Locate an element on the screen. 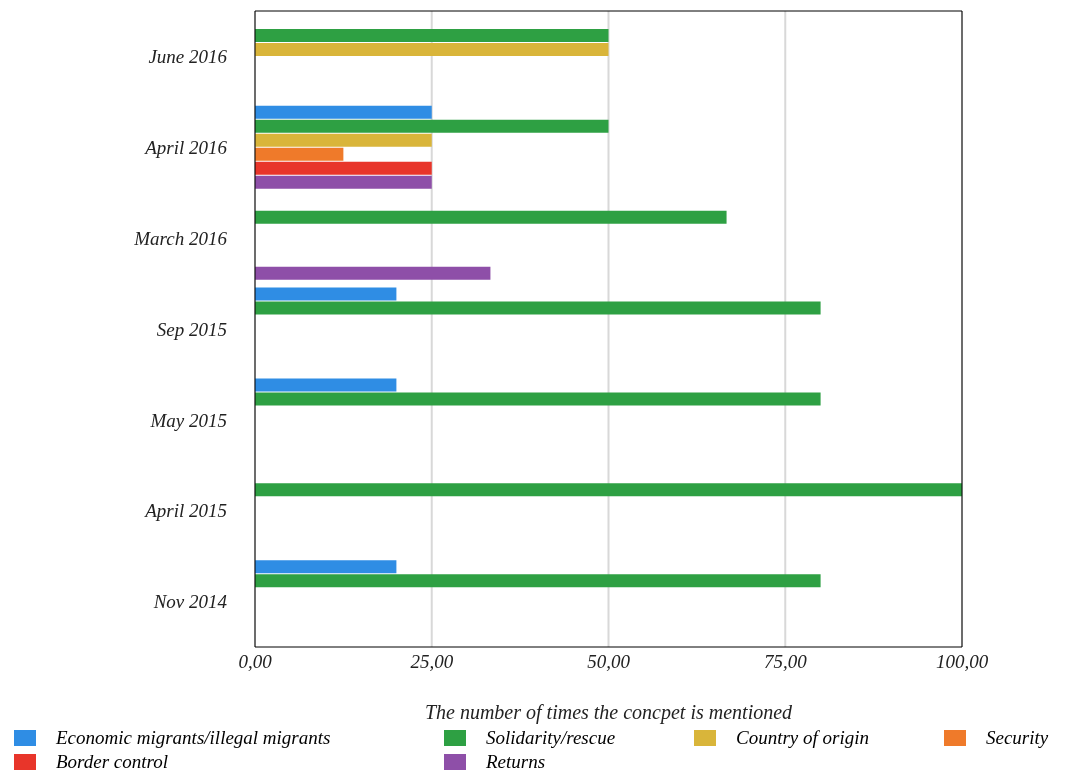 The height and width of the screenshot is (776, 1079). x-tick-label: 100,00 is located at coordinates (962, 662).